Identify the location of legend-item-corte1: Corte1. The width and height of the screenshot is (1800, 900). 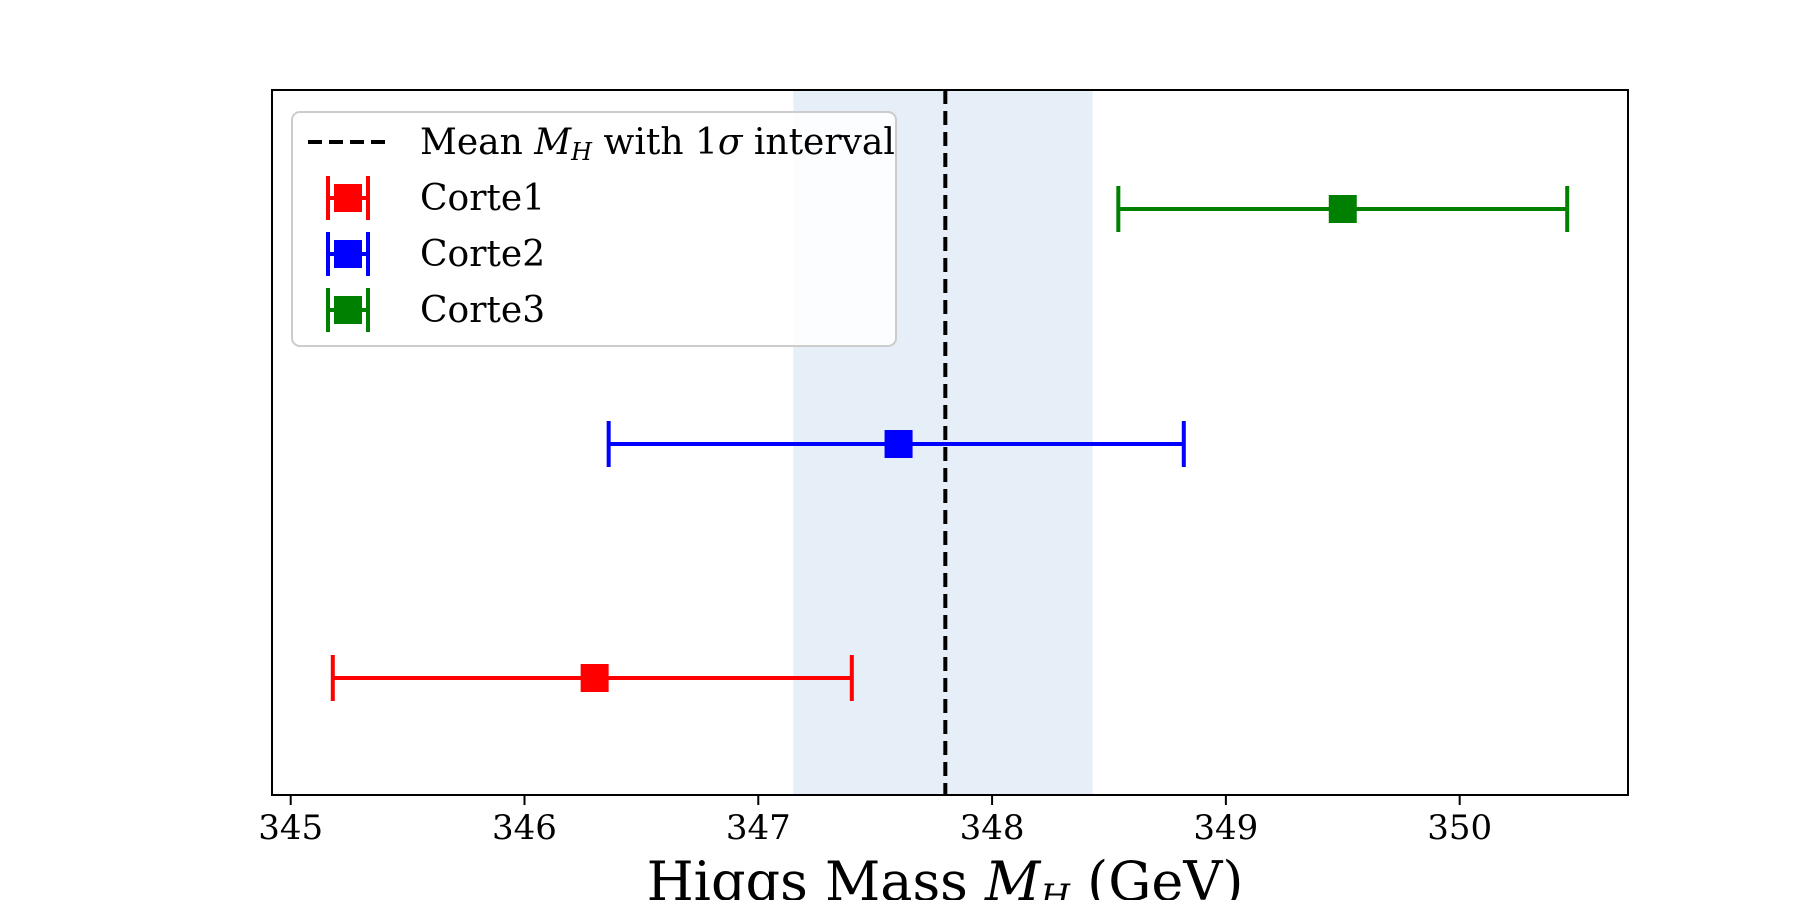
(435, 198).